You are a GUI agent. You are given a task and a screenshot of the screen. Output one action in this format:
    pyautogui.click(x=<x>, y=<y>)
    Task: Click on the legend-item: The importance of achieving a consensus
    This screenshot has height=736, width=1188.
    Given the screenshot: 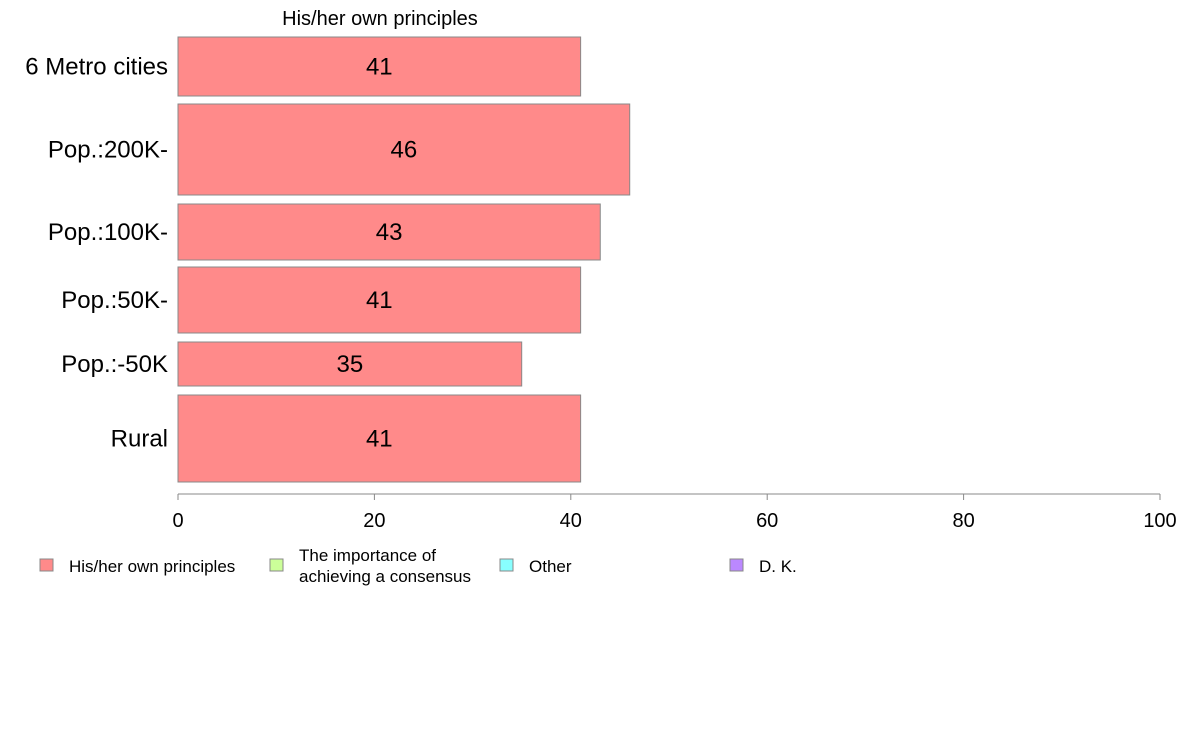 What is the action you would take?
    pyautogui.click(x=370, y=566)
    